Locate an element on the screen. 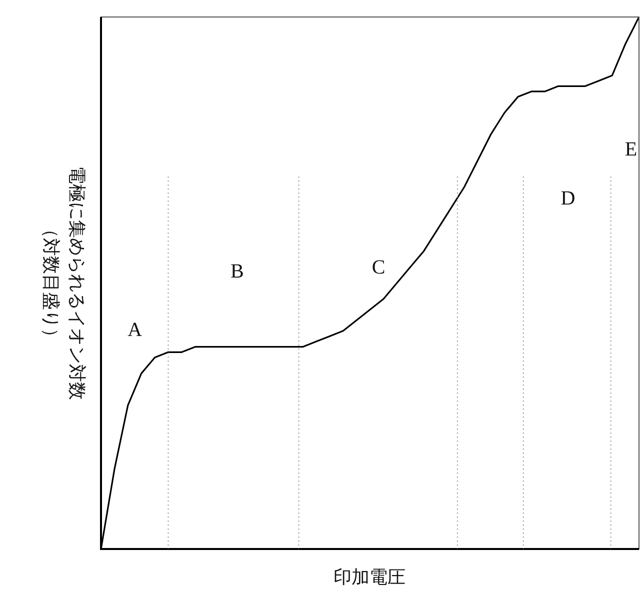  annotation: B is located at coordinates (237, 271).